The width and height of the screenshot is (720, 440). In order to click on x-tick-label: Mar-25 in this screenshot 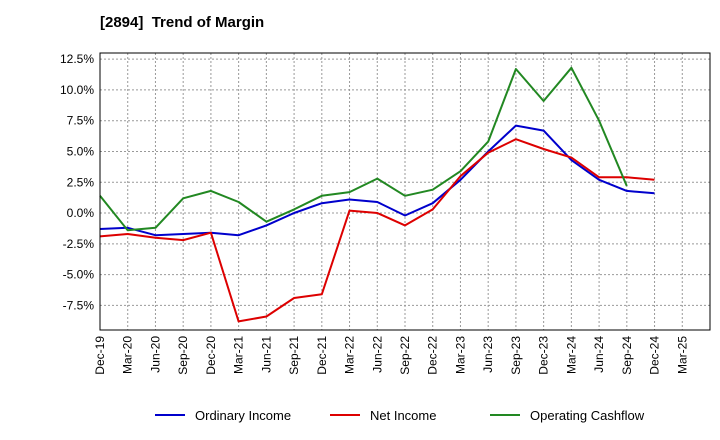, I will do `click(682, 355)`.